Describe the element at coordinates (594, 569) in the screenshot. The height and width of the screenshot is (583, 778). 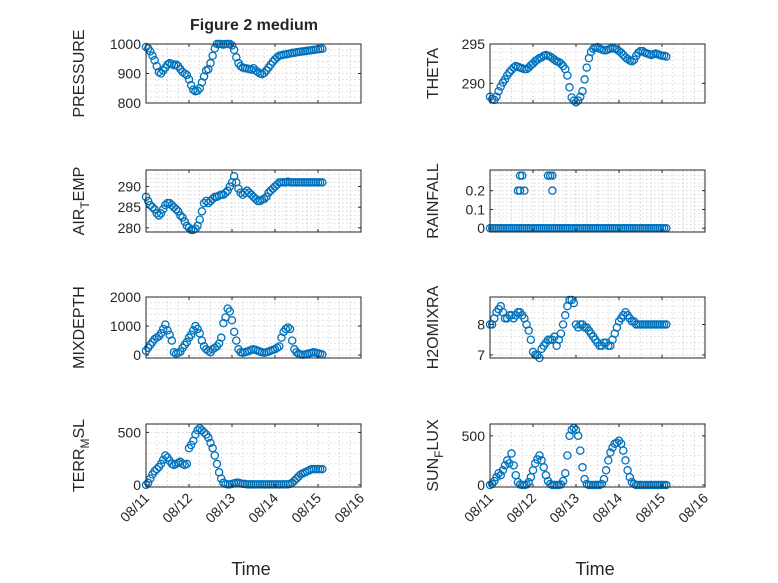
I see `x-axis-label-right: Time` at that location.